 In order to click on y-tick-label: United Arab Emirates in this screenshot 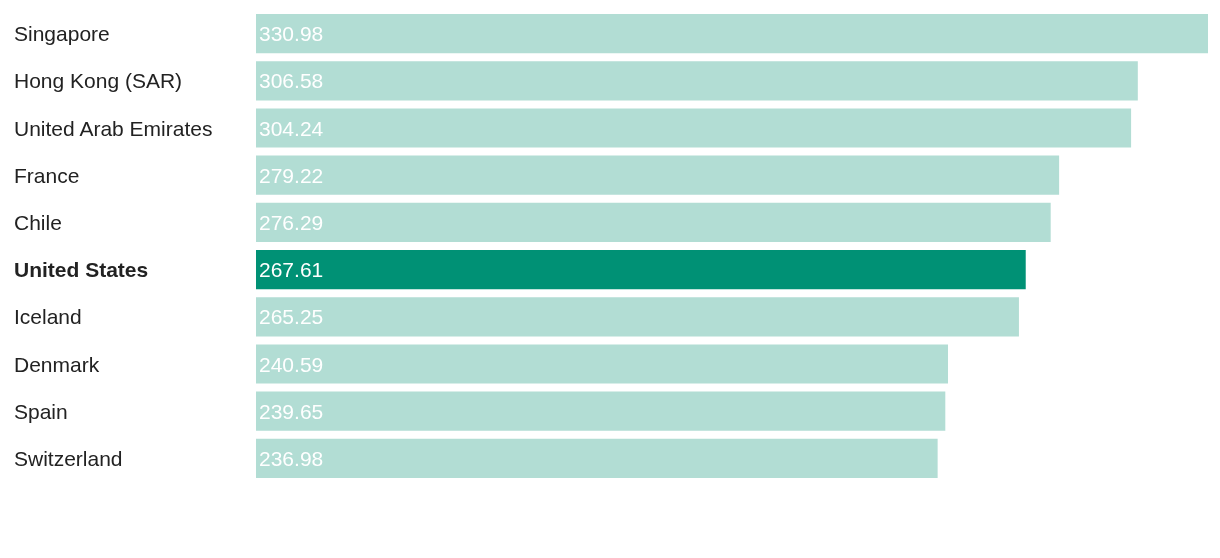, I will do `click(113, 128)`.